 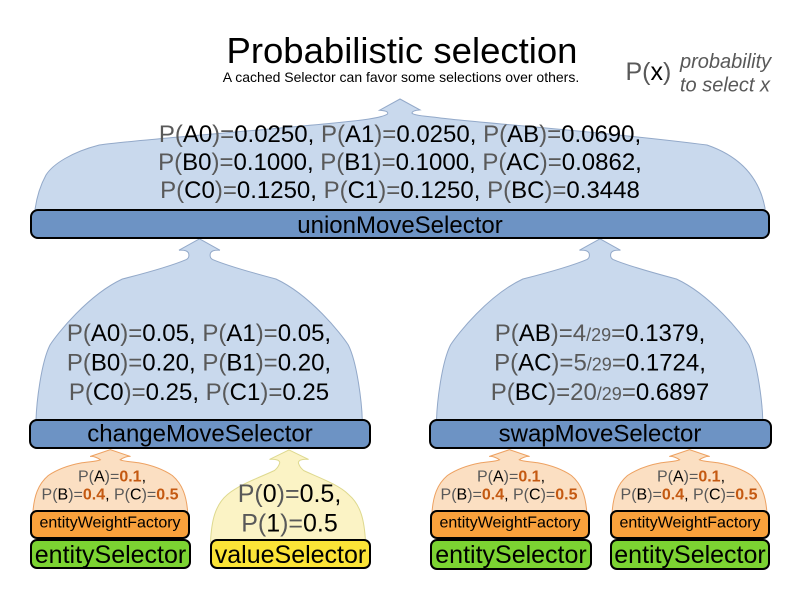 What do you see at coordinates (402, 50) in the screenshot?
I see `svg-text: Probabilistic selection` at bounding box center [402, 50].